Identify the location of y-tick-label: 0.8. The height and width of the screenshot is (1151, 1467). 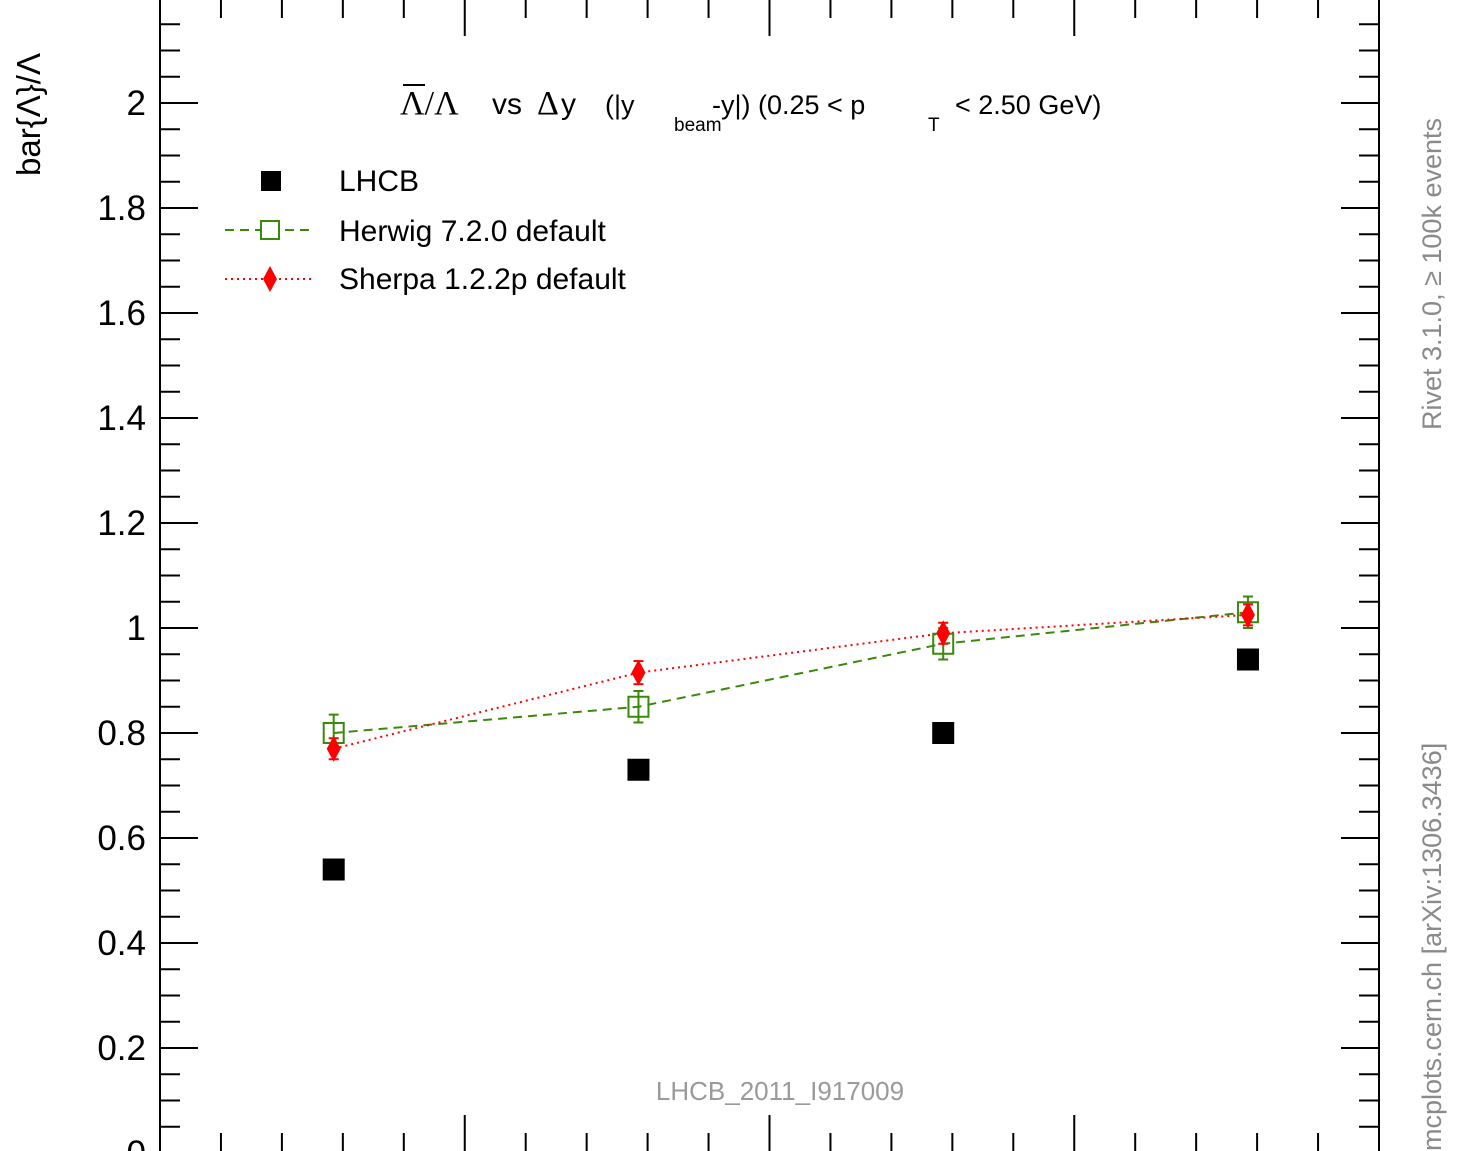
(121, 733).